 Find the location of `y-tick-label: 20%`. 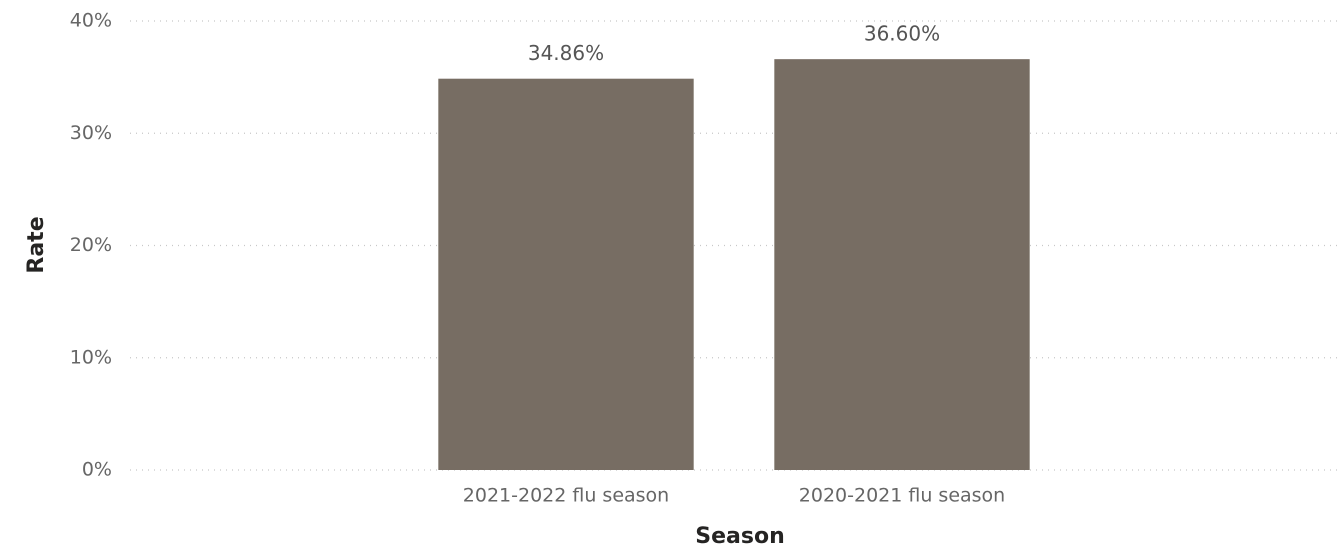

y-tick-label: 20% is located at coordinates (91, 245).